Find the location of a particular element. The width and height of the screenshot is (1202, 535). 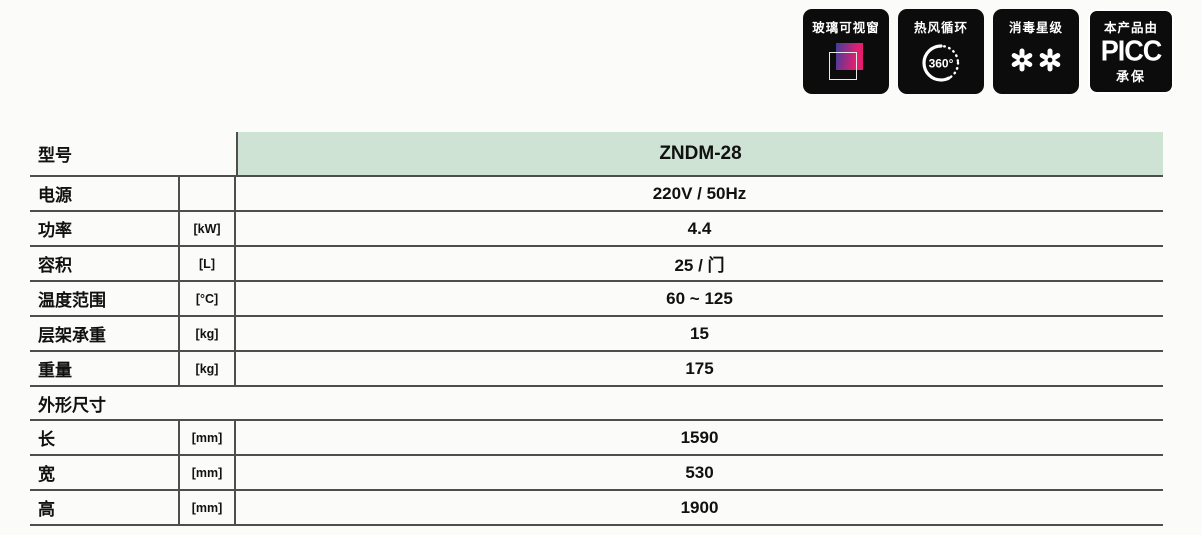

picc-logo: PICC is located at coordinates (1131, 51).